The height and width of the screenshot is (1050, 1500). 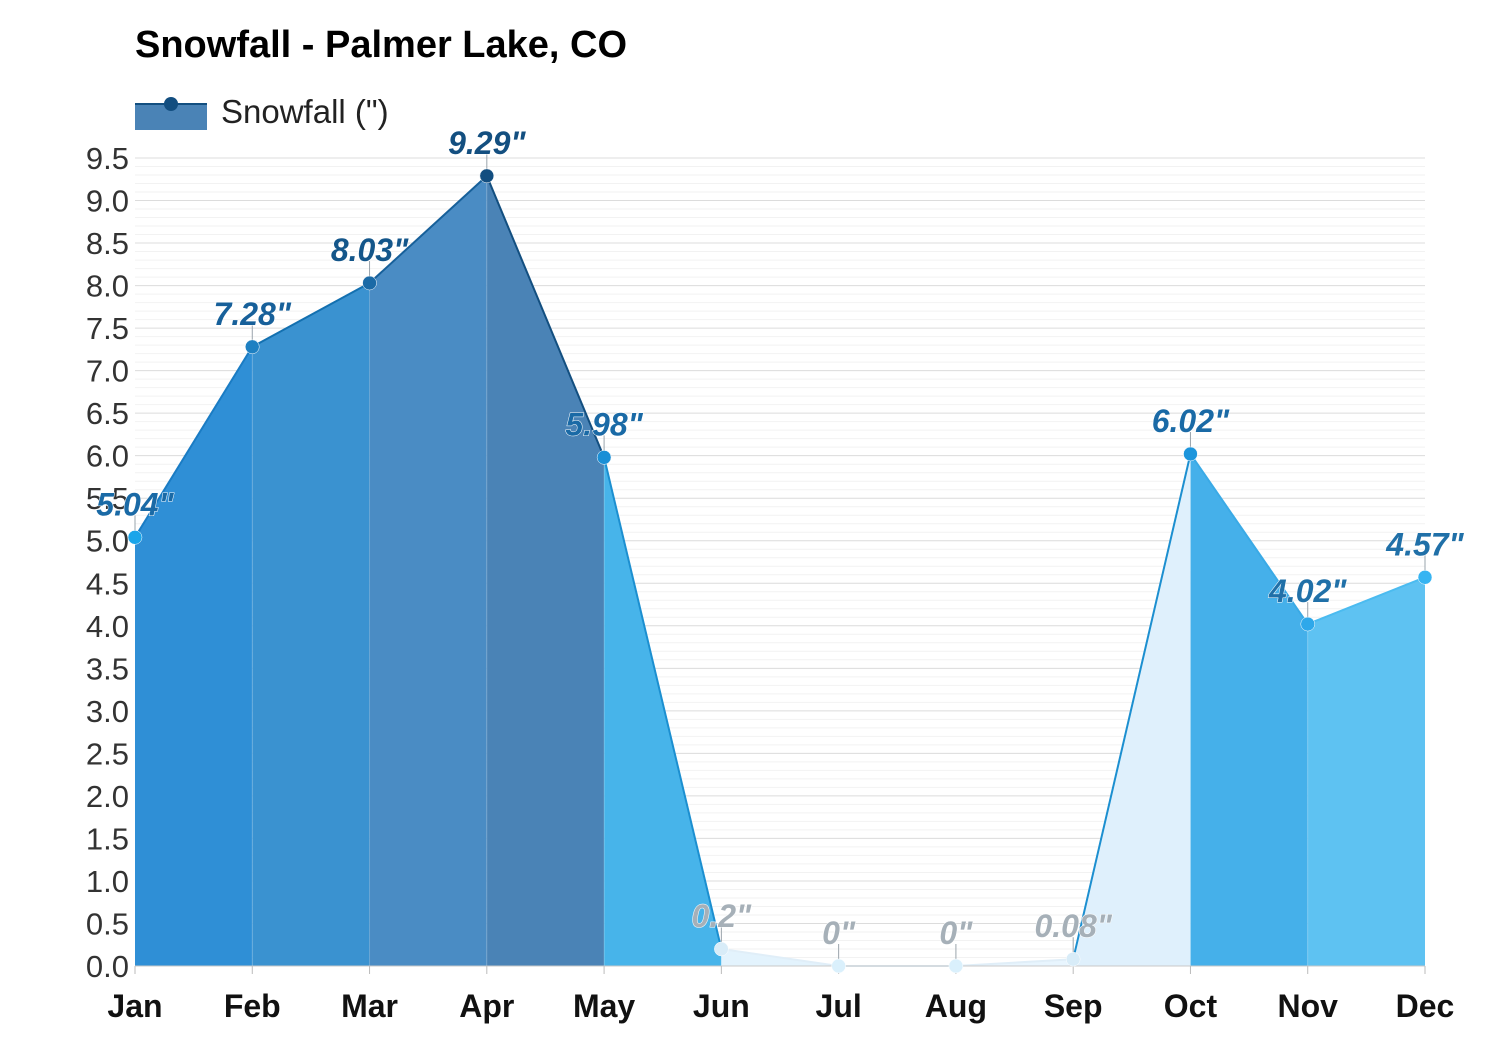 What do you see at coordinates (107, 286) in the screenshot?
I see `y-tick-label: 8.0` at bounding box center [107, 286].